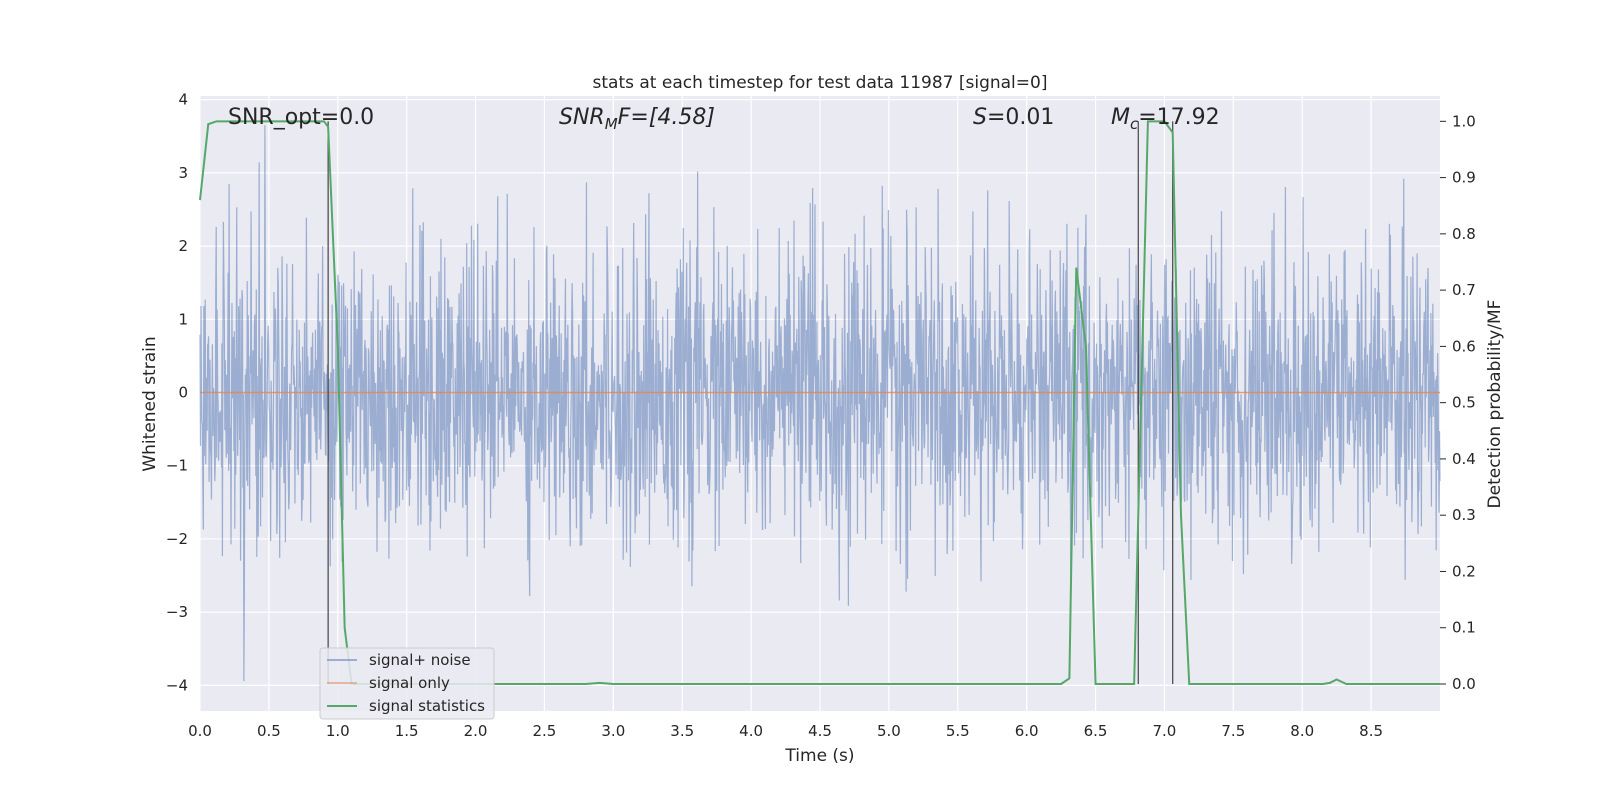  What do you see at coordinates (409, 683) in the screenshot?
I see `legend-label-signal-only: signal only` at bounding box center [409, 683].